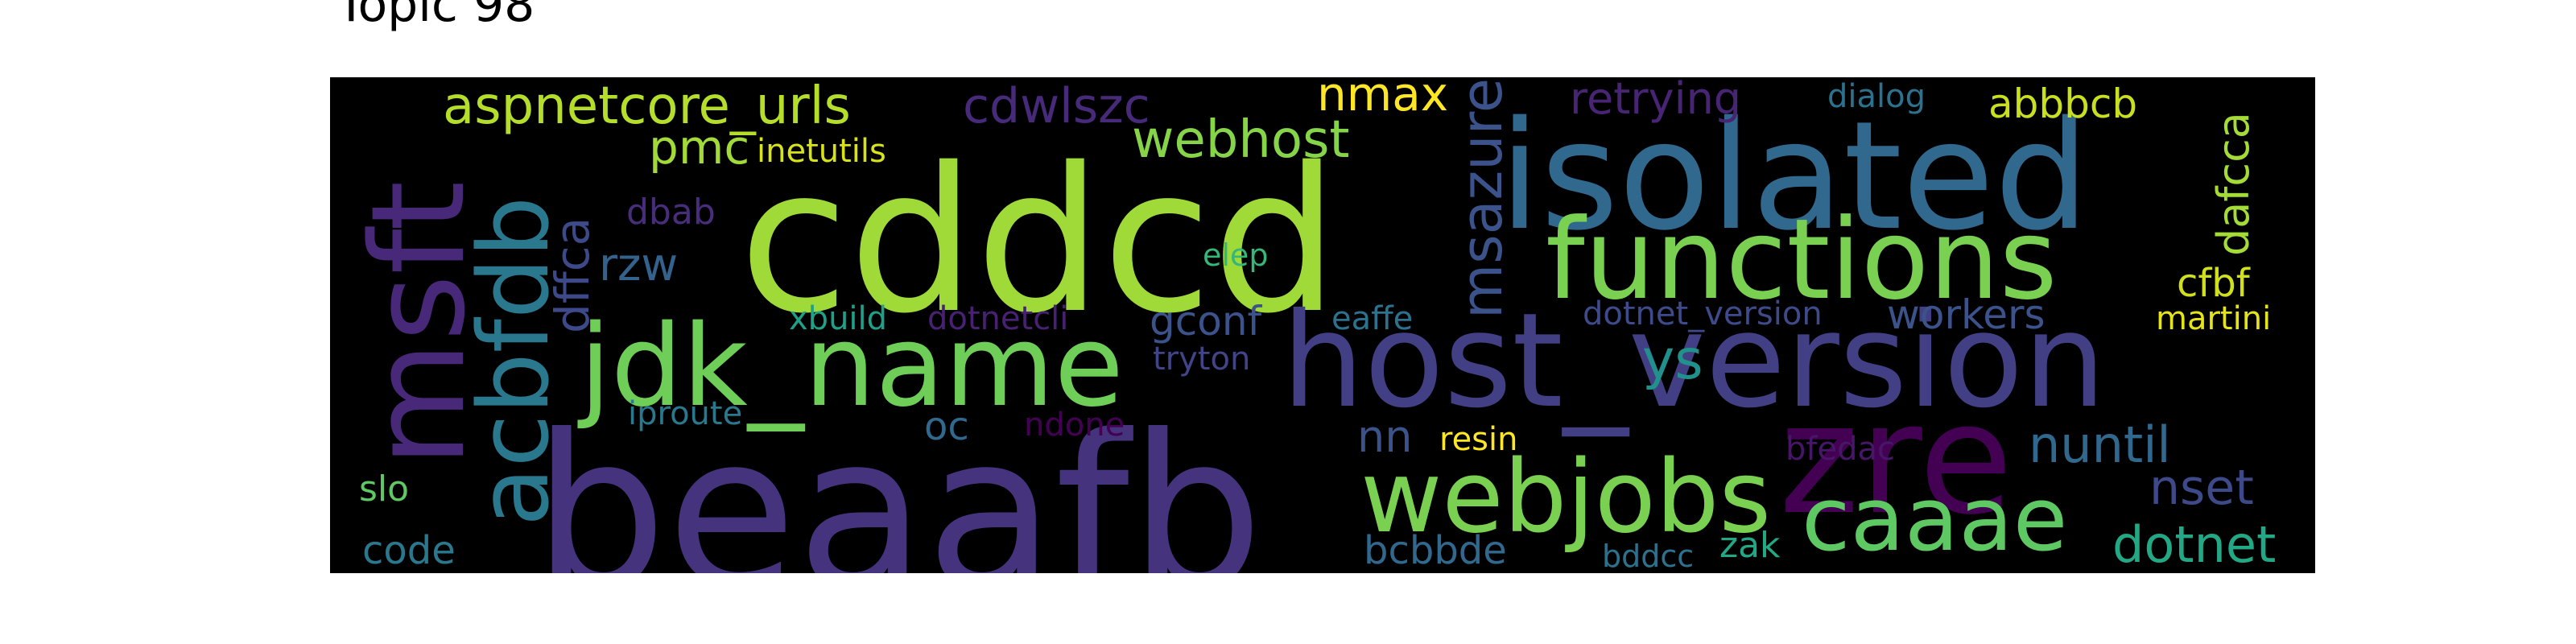 The image size is (2576, 644). I want to click on cloud-word: cdwlszc, so click(1056, 106).